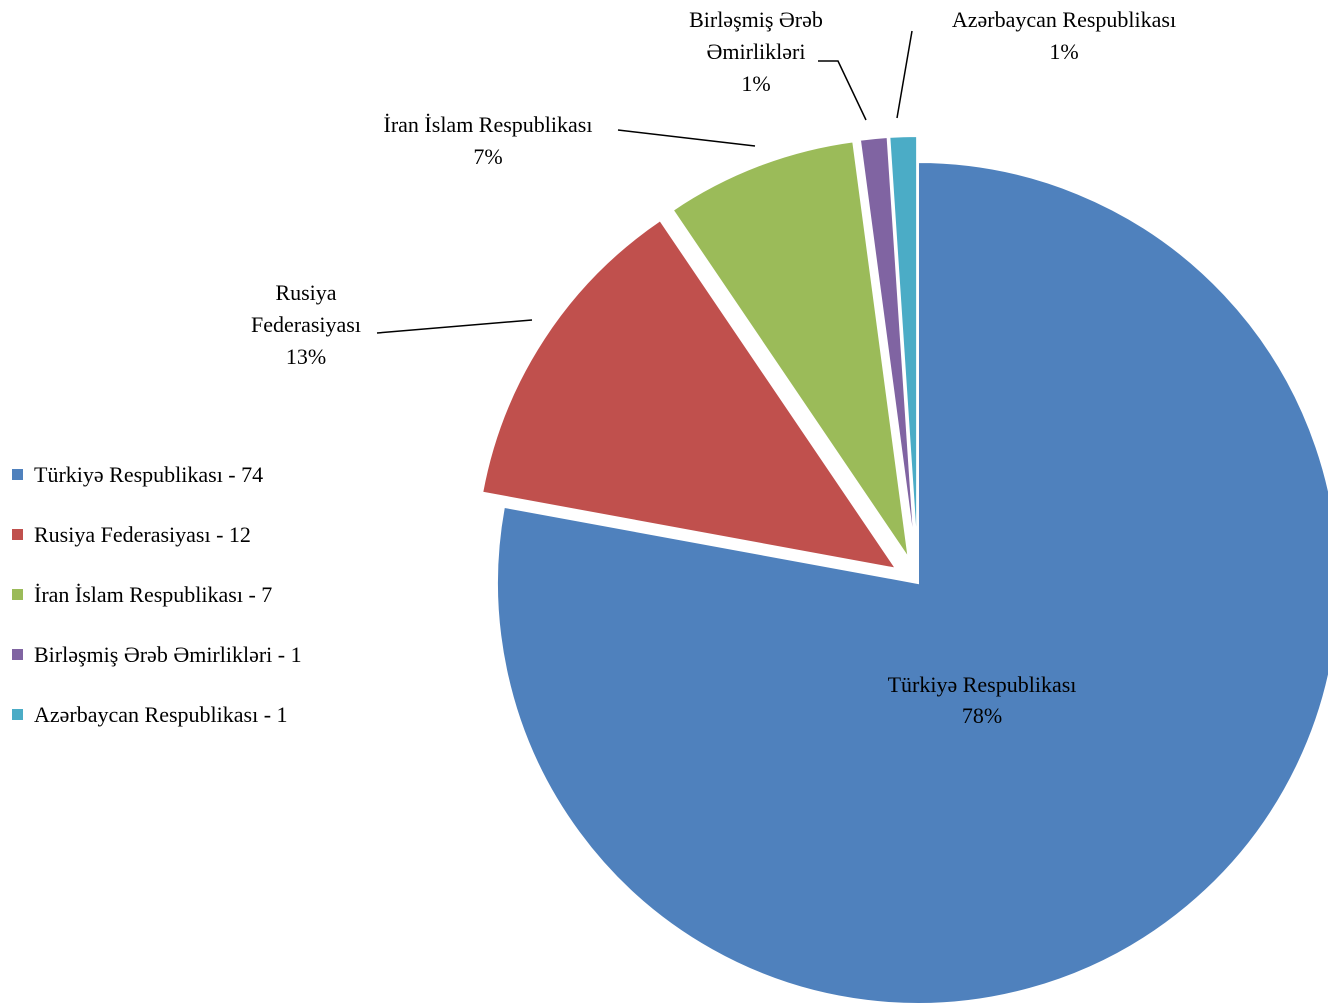  What do you see at coordinates (17, 474) in the screenshot?
I see `legend-swatch-turkiye-respublikasi` at bounding box center [17, 474].